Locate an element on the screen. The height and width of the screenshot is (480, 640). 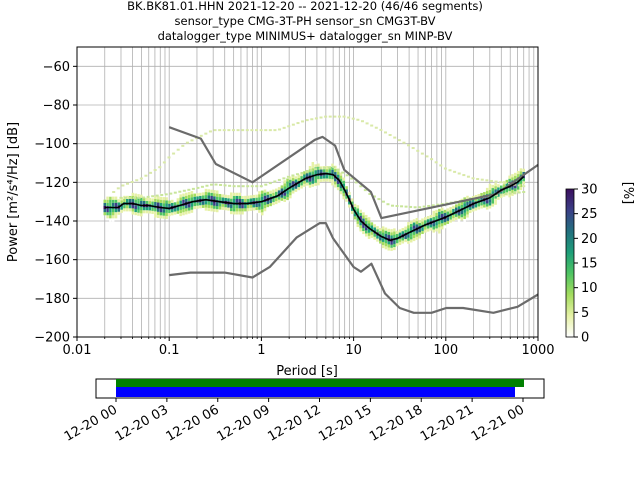
y-tick-label: −120 is located at coordinates (52, 183).